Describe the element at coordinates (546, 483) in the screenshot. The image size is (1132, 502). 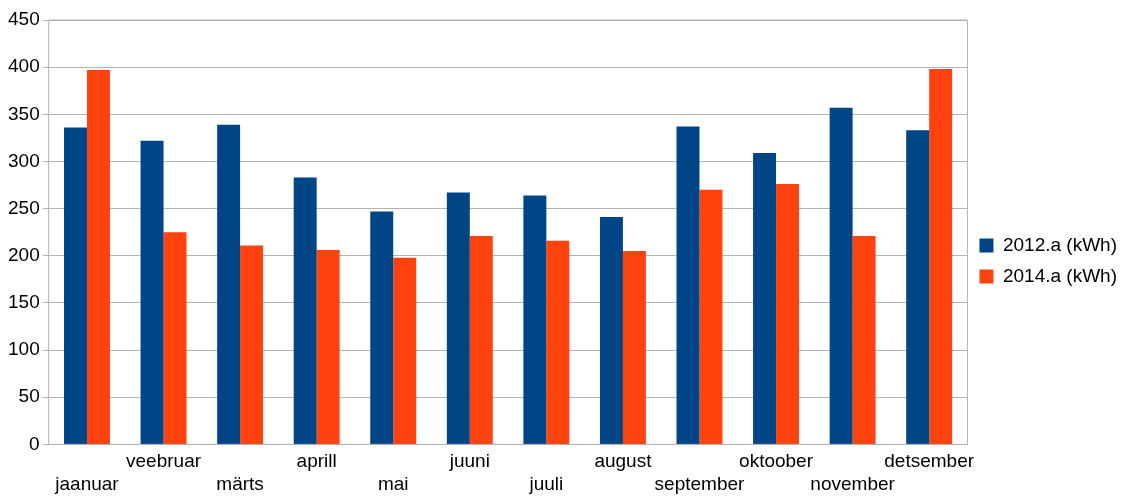
I see `x-tick-label: juuli` at that location.